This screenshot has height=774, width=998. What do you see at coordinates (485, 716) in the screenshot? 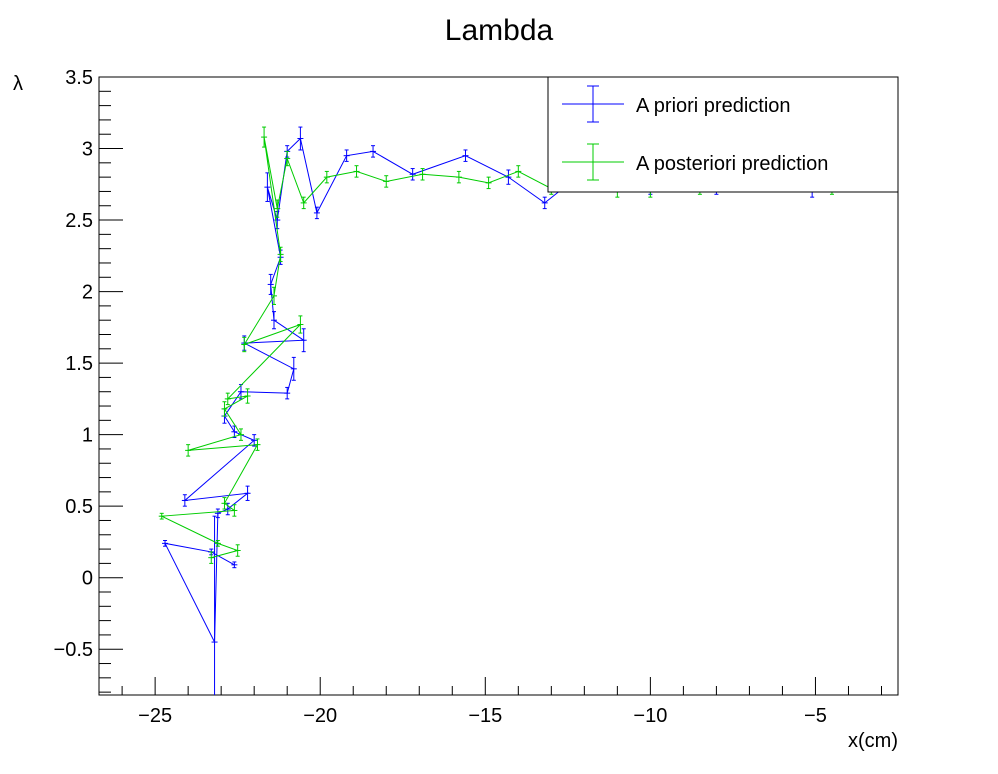
I see `x-tick-label: −15` at bounding box center [485, 716].